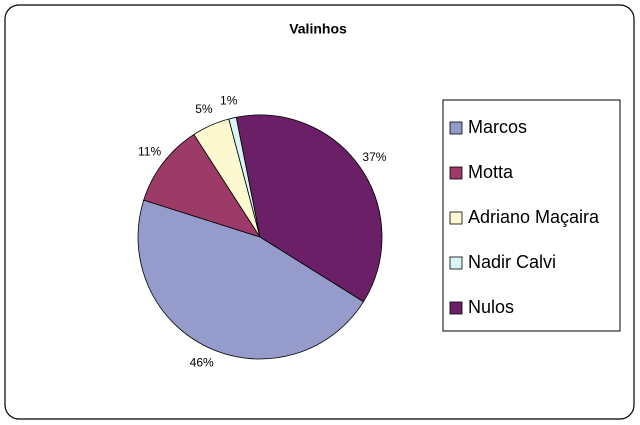 This screenshot has width=640, height=425. What do you see at coordinates (204, 109) in the screenshot?
I see `data-label: 5%` at bounding box center [204, 109].